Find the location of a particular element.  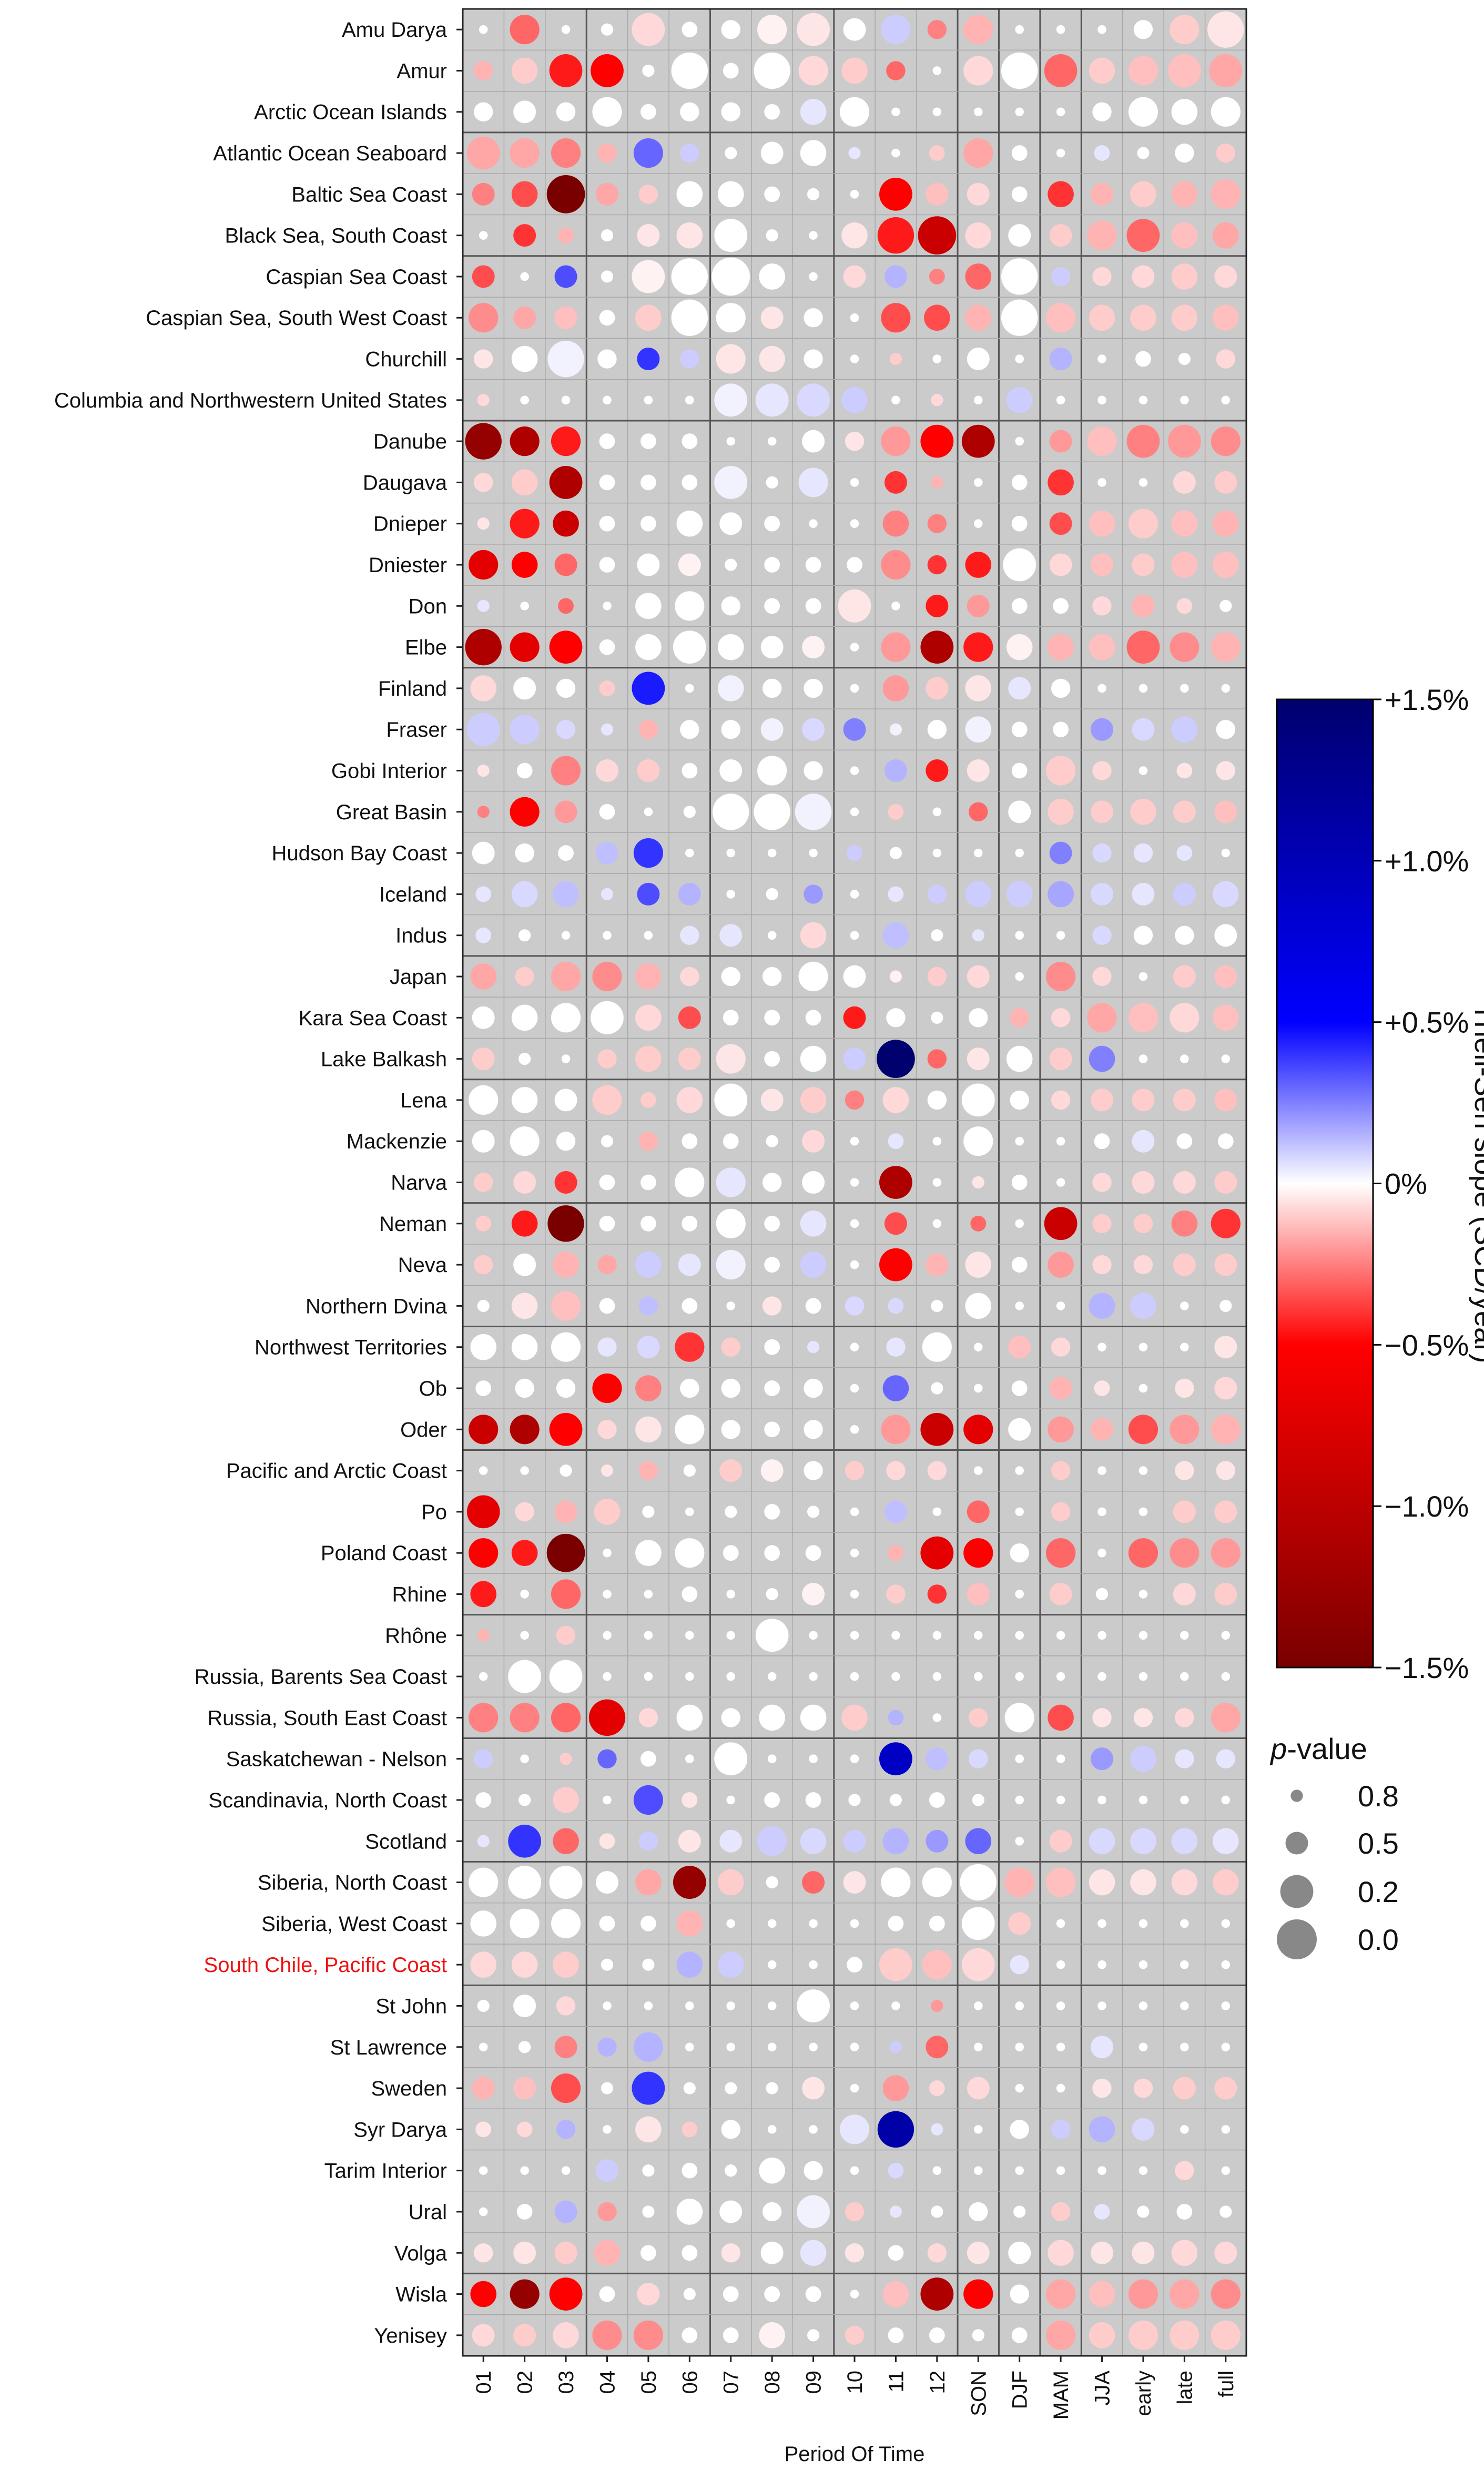

y-tick-label: St John is located at coordinates (411, 2006).